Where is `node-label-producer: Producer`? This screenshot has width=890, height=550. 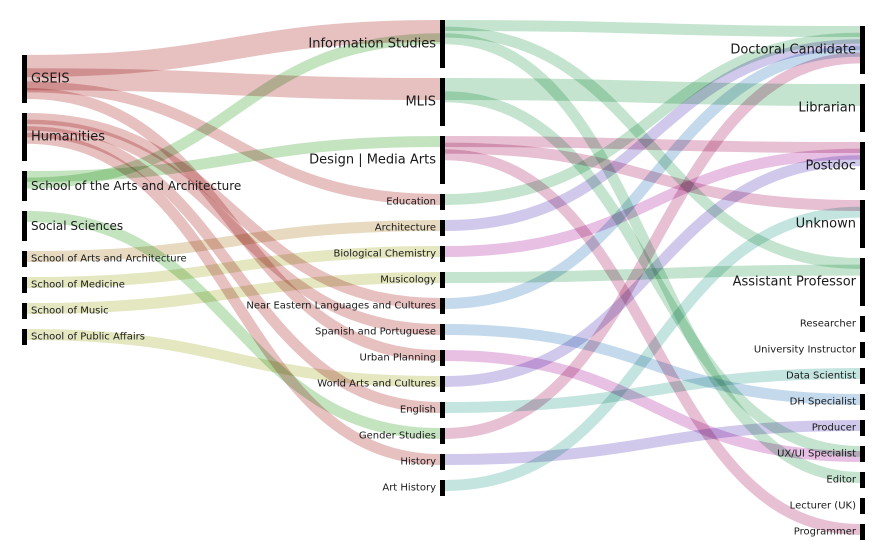 node-label-producer: Producer is located at coordinates (834, 428).